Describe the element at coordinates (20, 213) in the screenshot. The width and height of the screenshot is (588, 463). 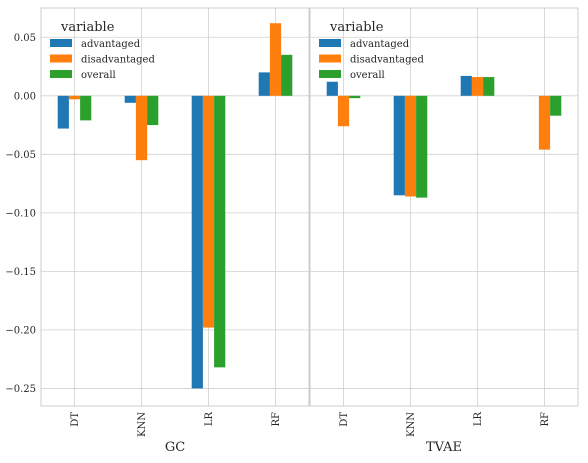
I see `y-tick-label: −0.10` at that location.